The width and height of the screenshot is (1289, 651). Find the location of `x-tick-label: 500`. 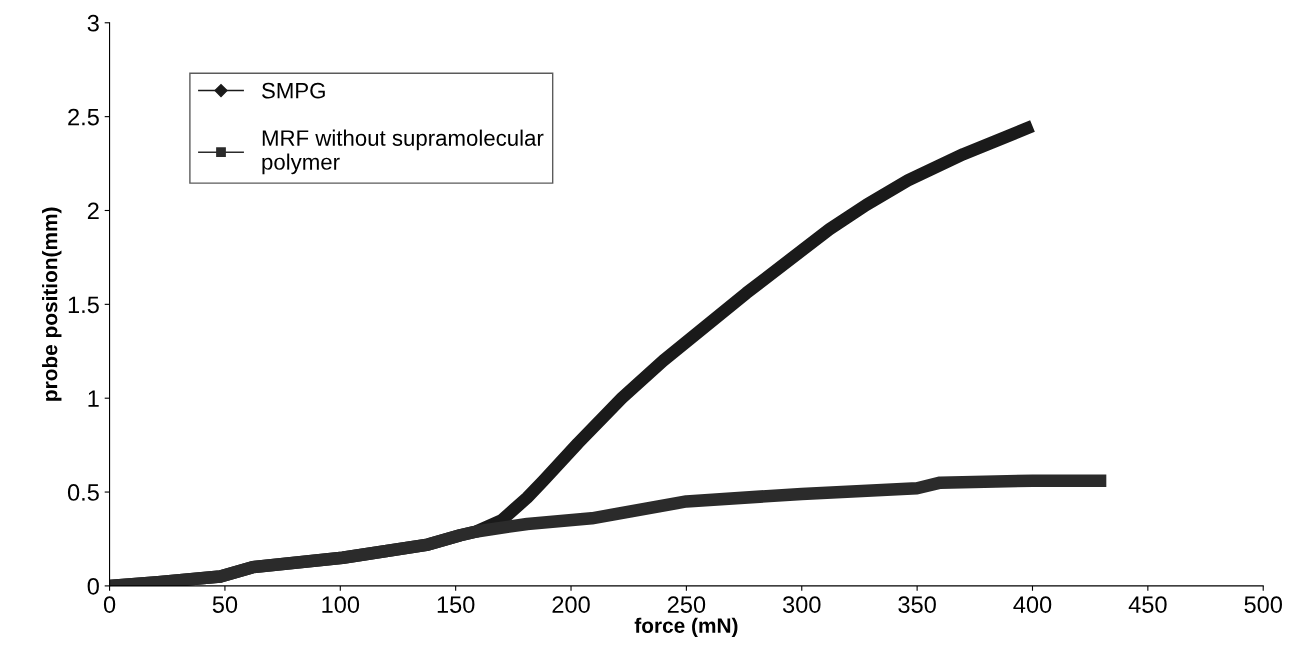

x-tick-label: 500 is located at coordinates (1263, 604).